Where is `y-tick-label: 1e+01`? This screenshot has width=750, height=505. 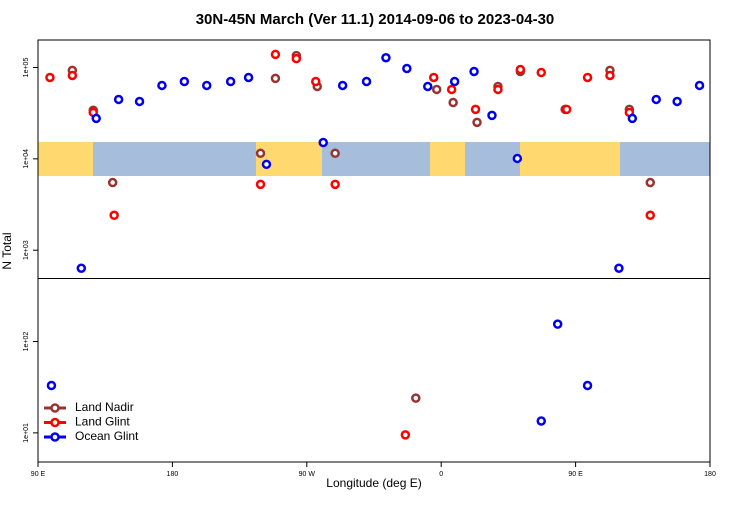 y-tick-label: 1e+01 is located at coordinates (26, 433).